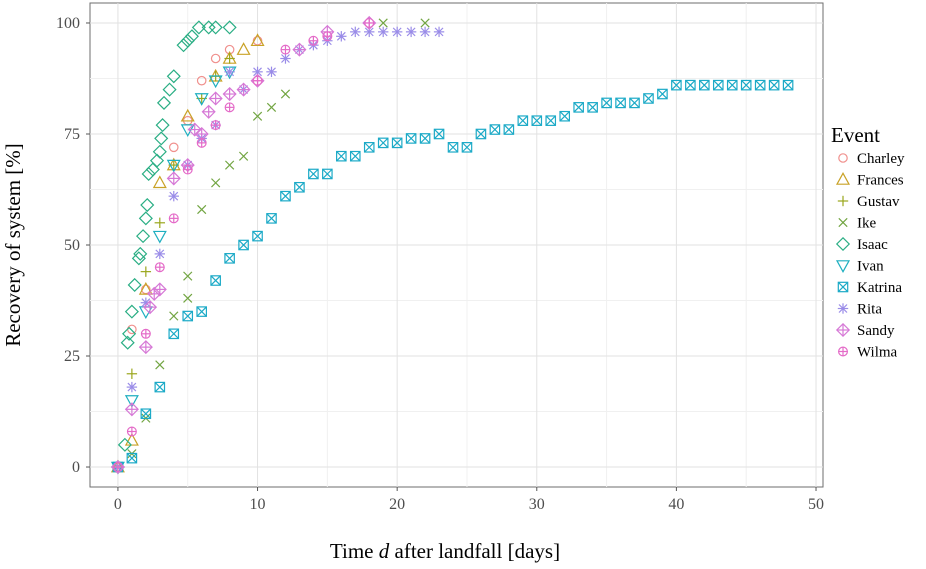 The height and width of the screenshot is (569, 926). Describe the element at coordinates (881, 159) in the screenshot. I see `legend-label: Charley` at that location.